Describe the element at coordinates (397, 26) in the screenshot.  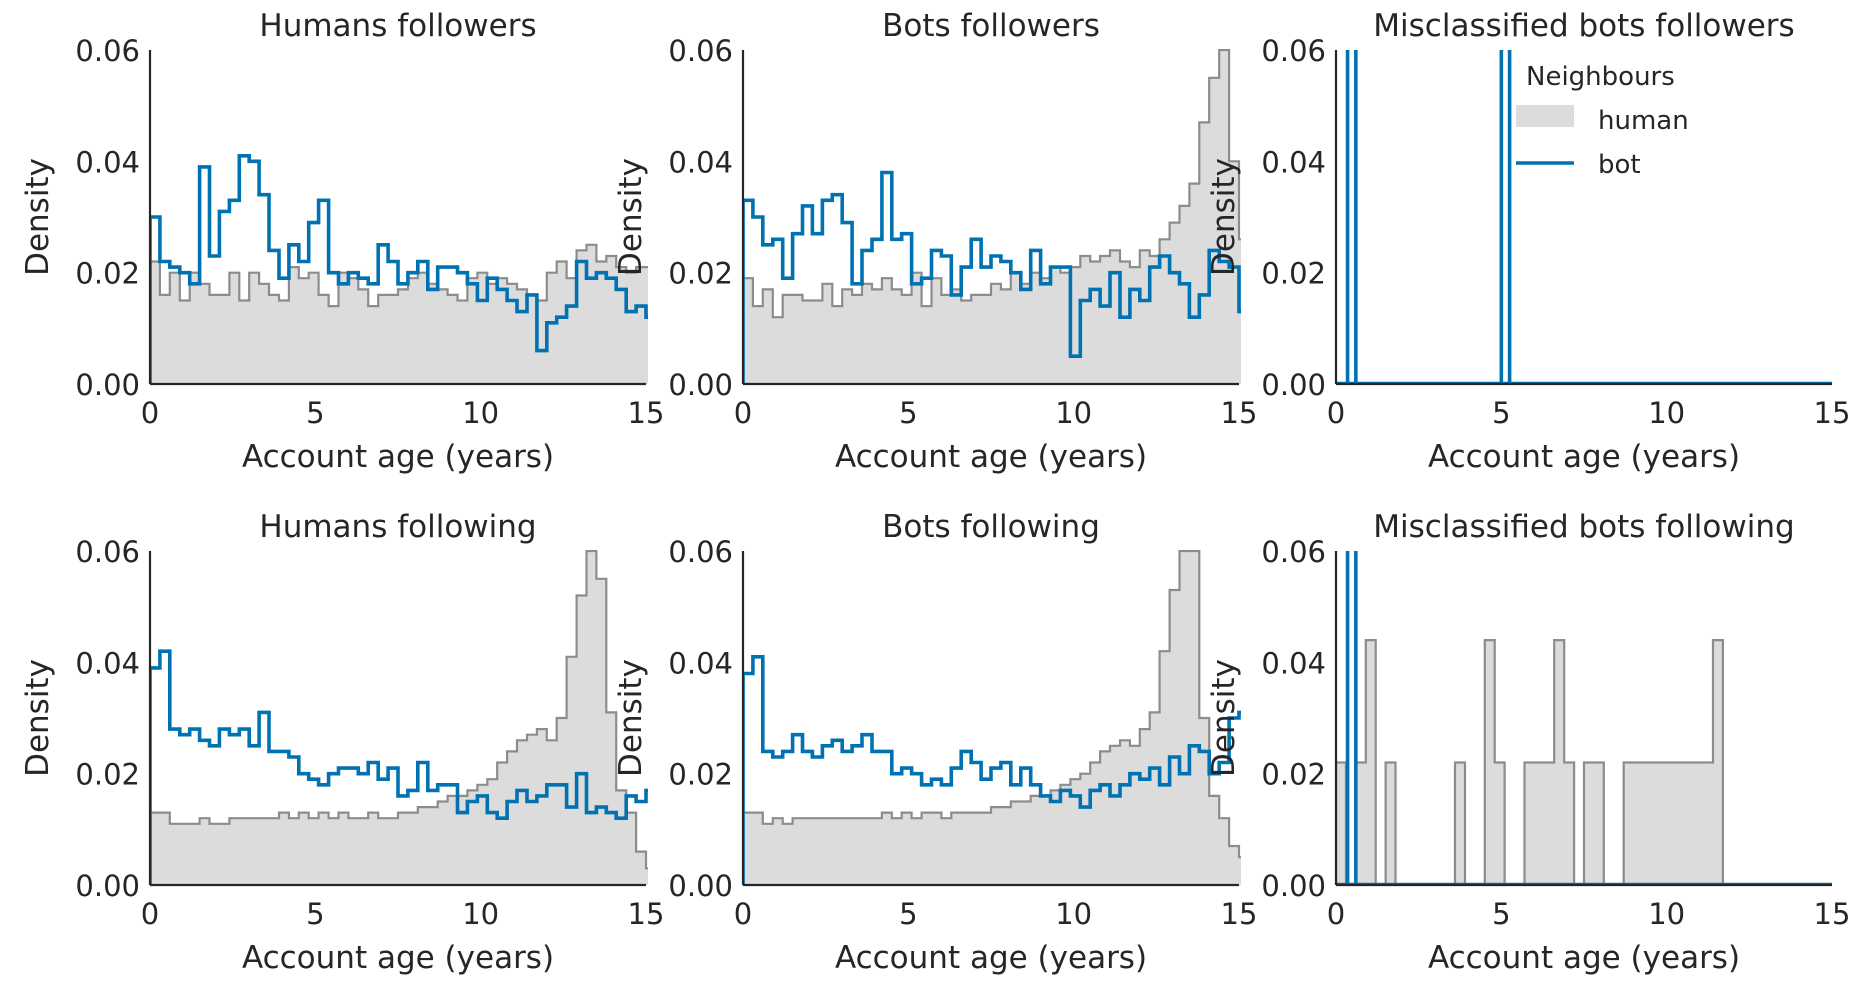
I see `panel-title: Humans followers` at that location.